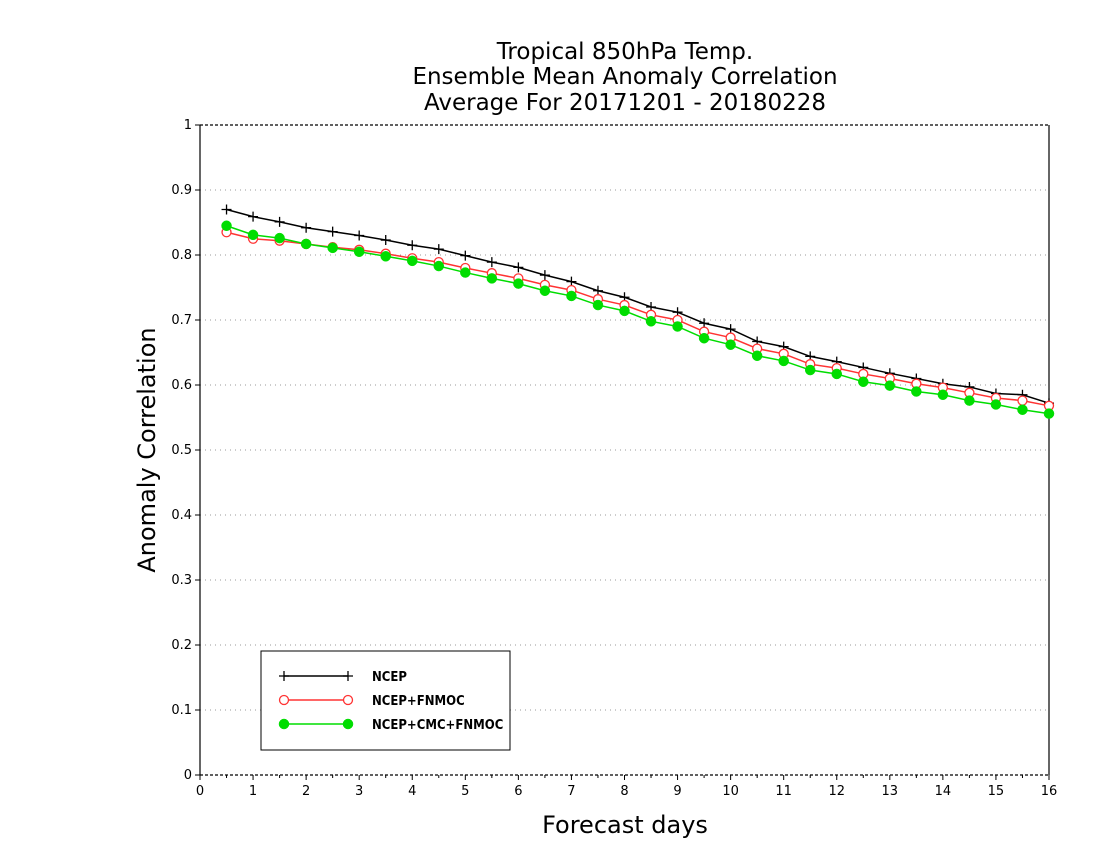 The image size is (1100, 850). I want to click on legend-label: NCEP, so click(389, 677).